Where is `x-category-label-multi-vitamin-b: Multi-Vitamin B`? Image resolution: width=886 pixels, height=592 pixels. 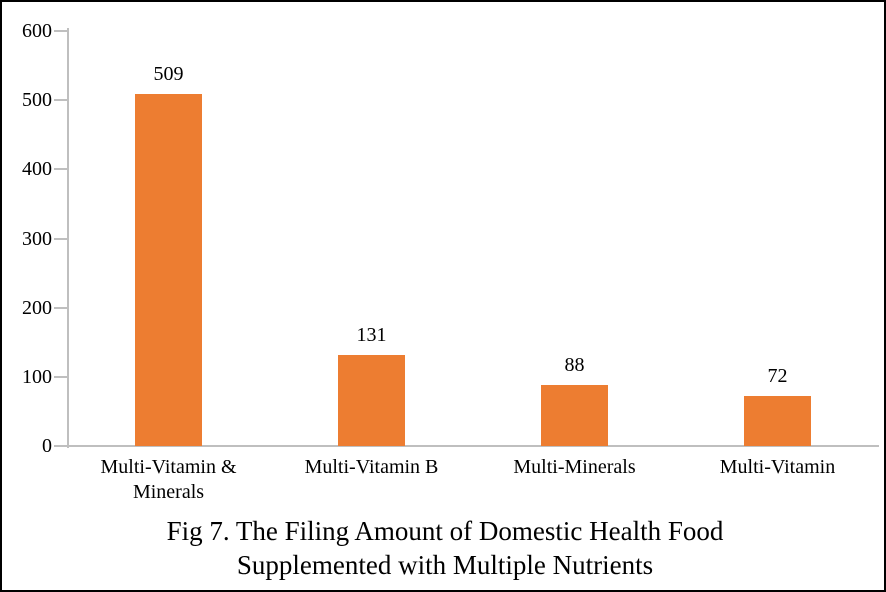 x-category-label-multi-vitamin-b: Multi-Vitamin B is located at coordinates (371, 467).